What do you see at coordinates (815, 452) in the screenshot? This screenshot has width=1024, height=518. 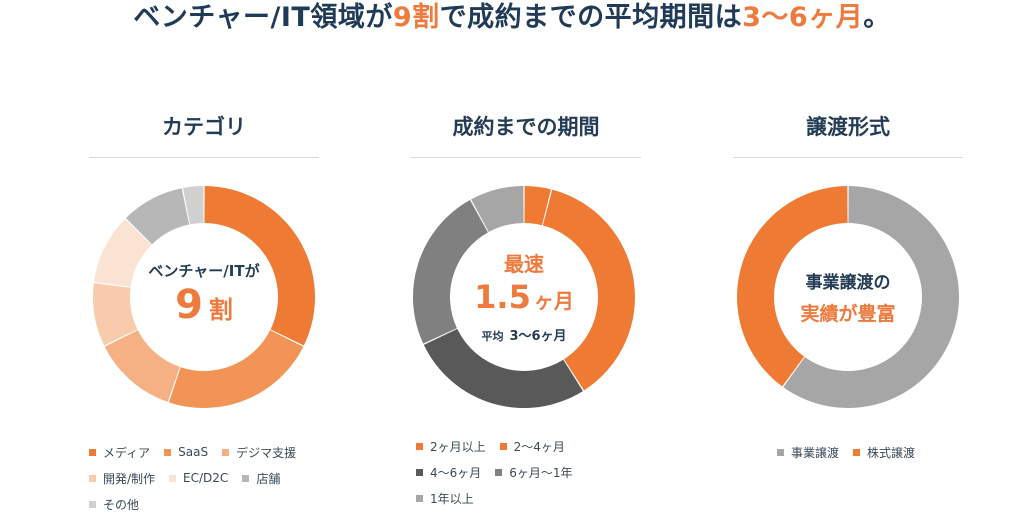 I see `legend-label: 事業譲渡` at bounding box center [815, 452].